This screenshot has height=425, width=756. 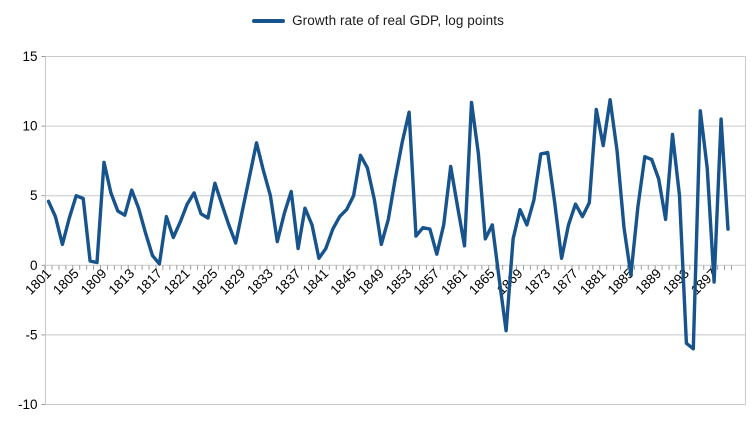 I want to click on y-axis-label: -5, so click(x=31, y=334).